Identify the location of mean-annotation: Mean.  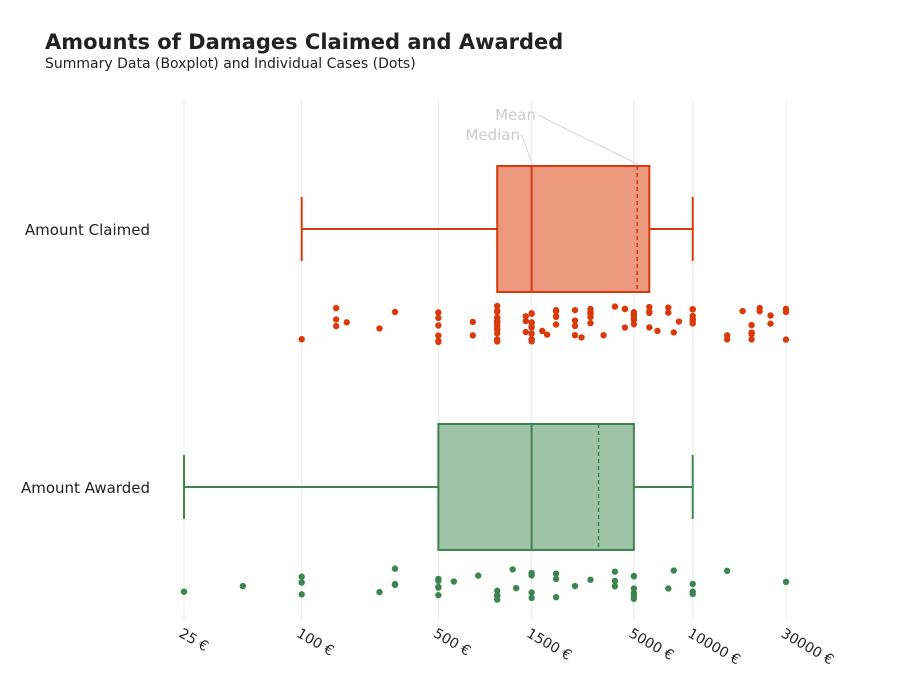
(515, 115).